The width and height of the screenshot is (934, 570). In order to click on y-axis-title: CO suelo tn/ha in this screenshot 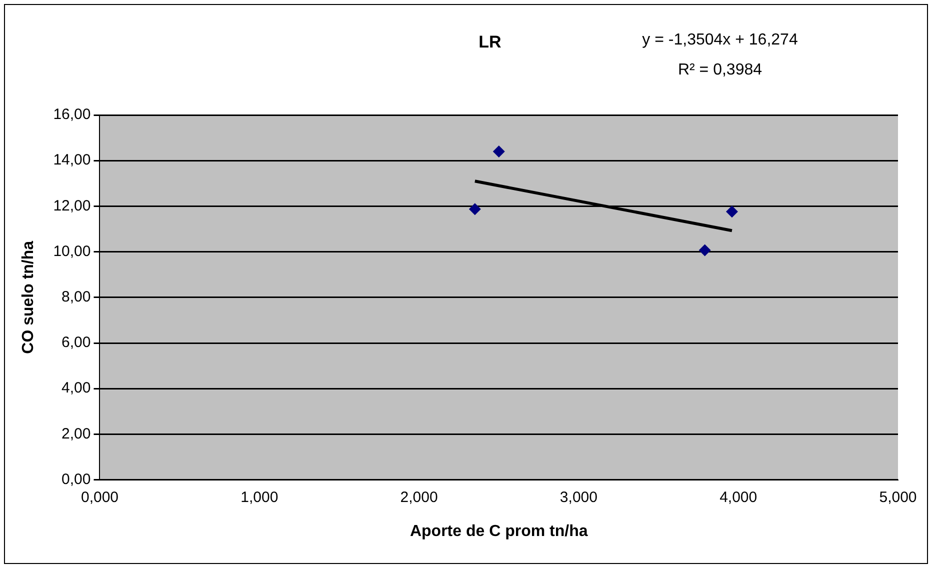, I will do `click(29, 297)`.